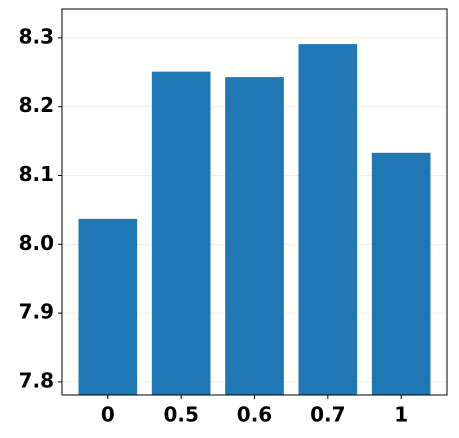  Describe the element at coordinates (36, 36) in the screenshot. I see `y-tick-label: 8.3` at that location.